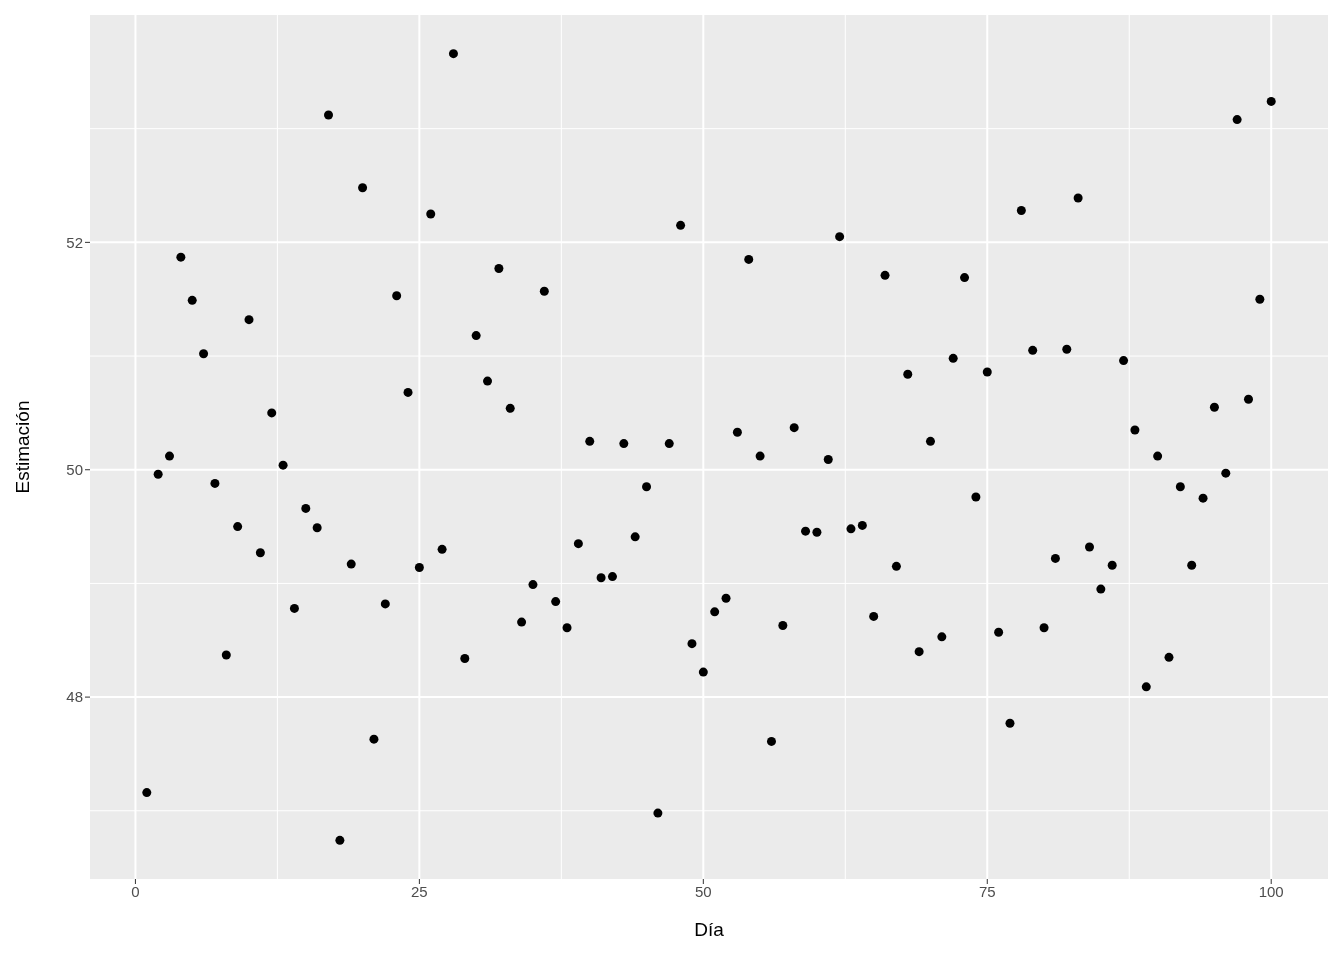 Image resolution: width=1344 pixels, height=960 pixels. Describe the element at coordinates (74, 242) in the screenshot. I see `y-tick-label: 52` at that location.